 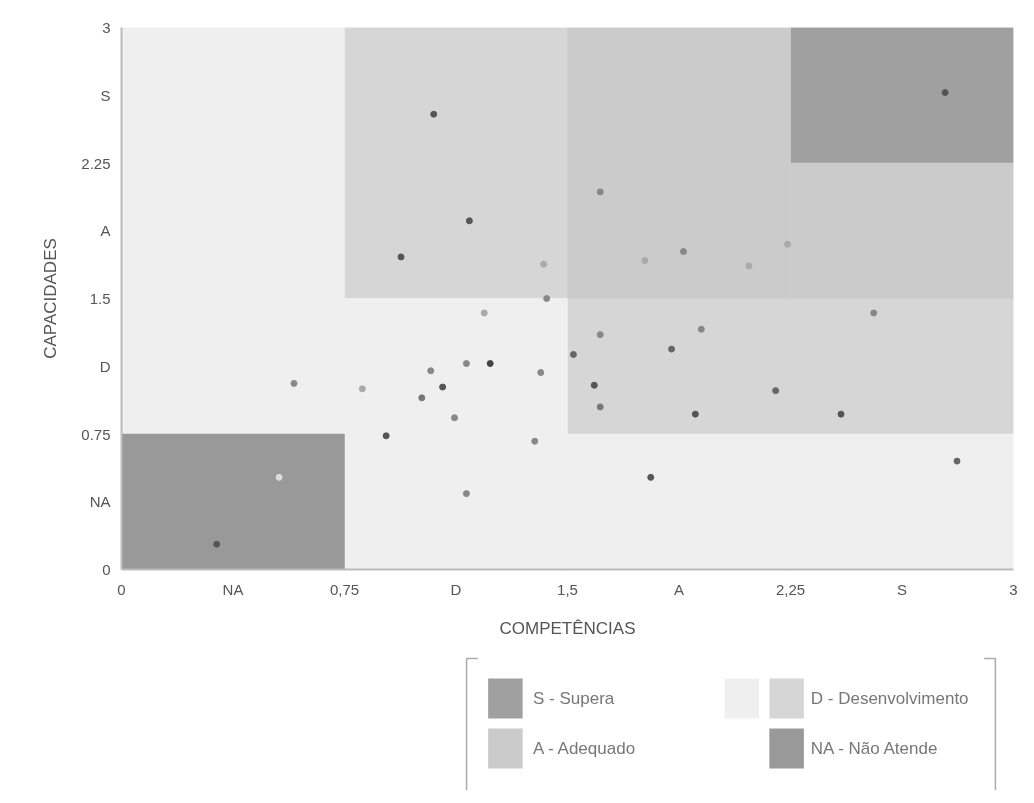 I want to click on x-tick-label: 0, so click(x=121, y=589).